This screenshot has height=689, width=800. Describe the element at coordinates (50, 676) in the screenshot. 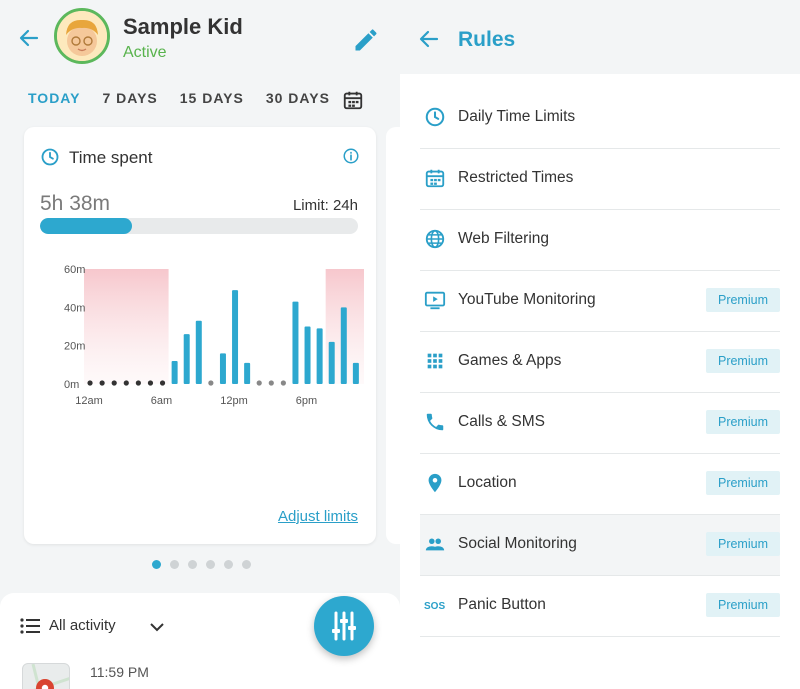

I see `map-pin-icon` at that location.